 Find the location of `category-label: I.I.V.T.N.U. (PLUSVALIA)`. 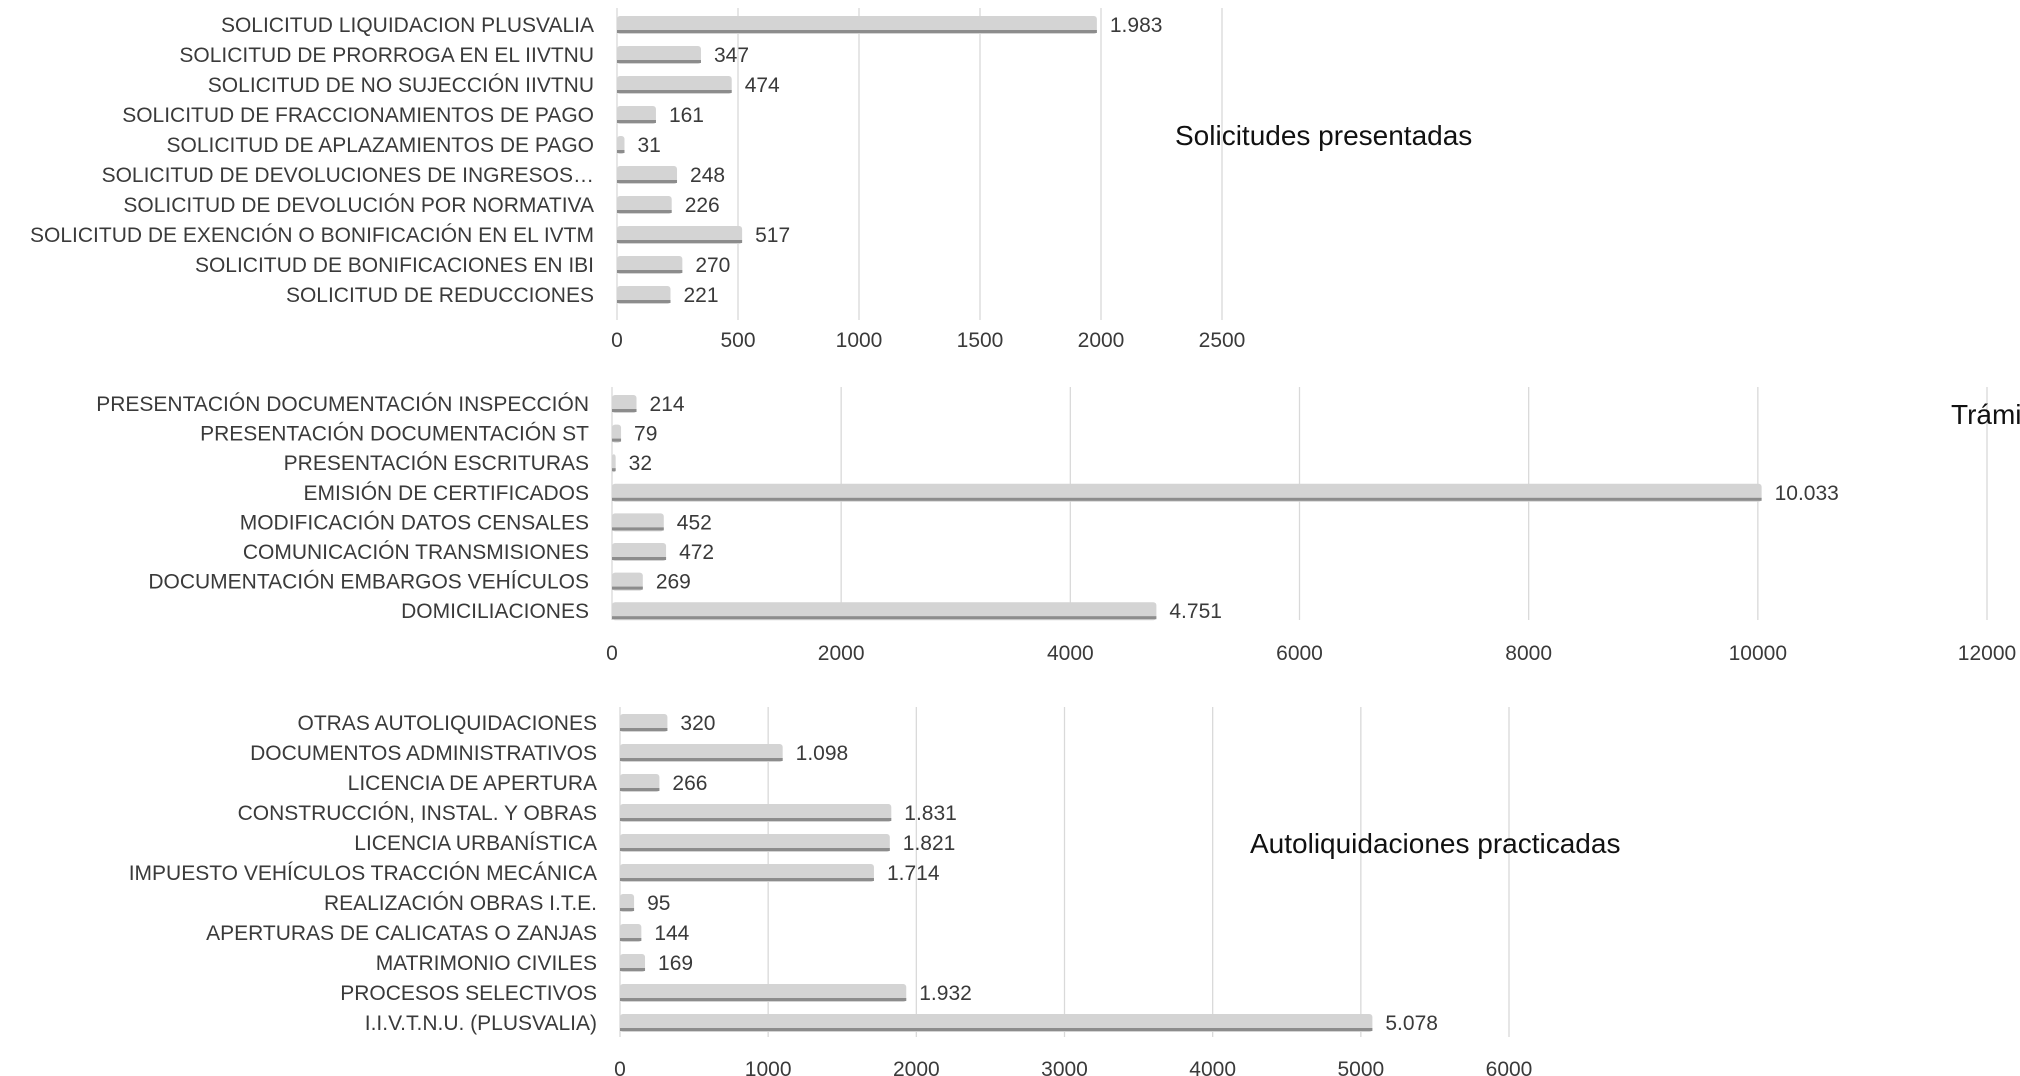

category-label: I.I.V.T.N.U. (PLUSVALIA) is located at coordinates (481, 1023).